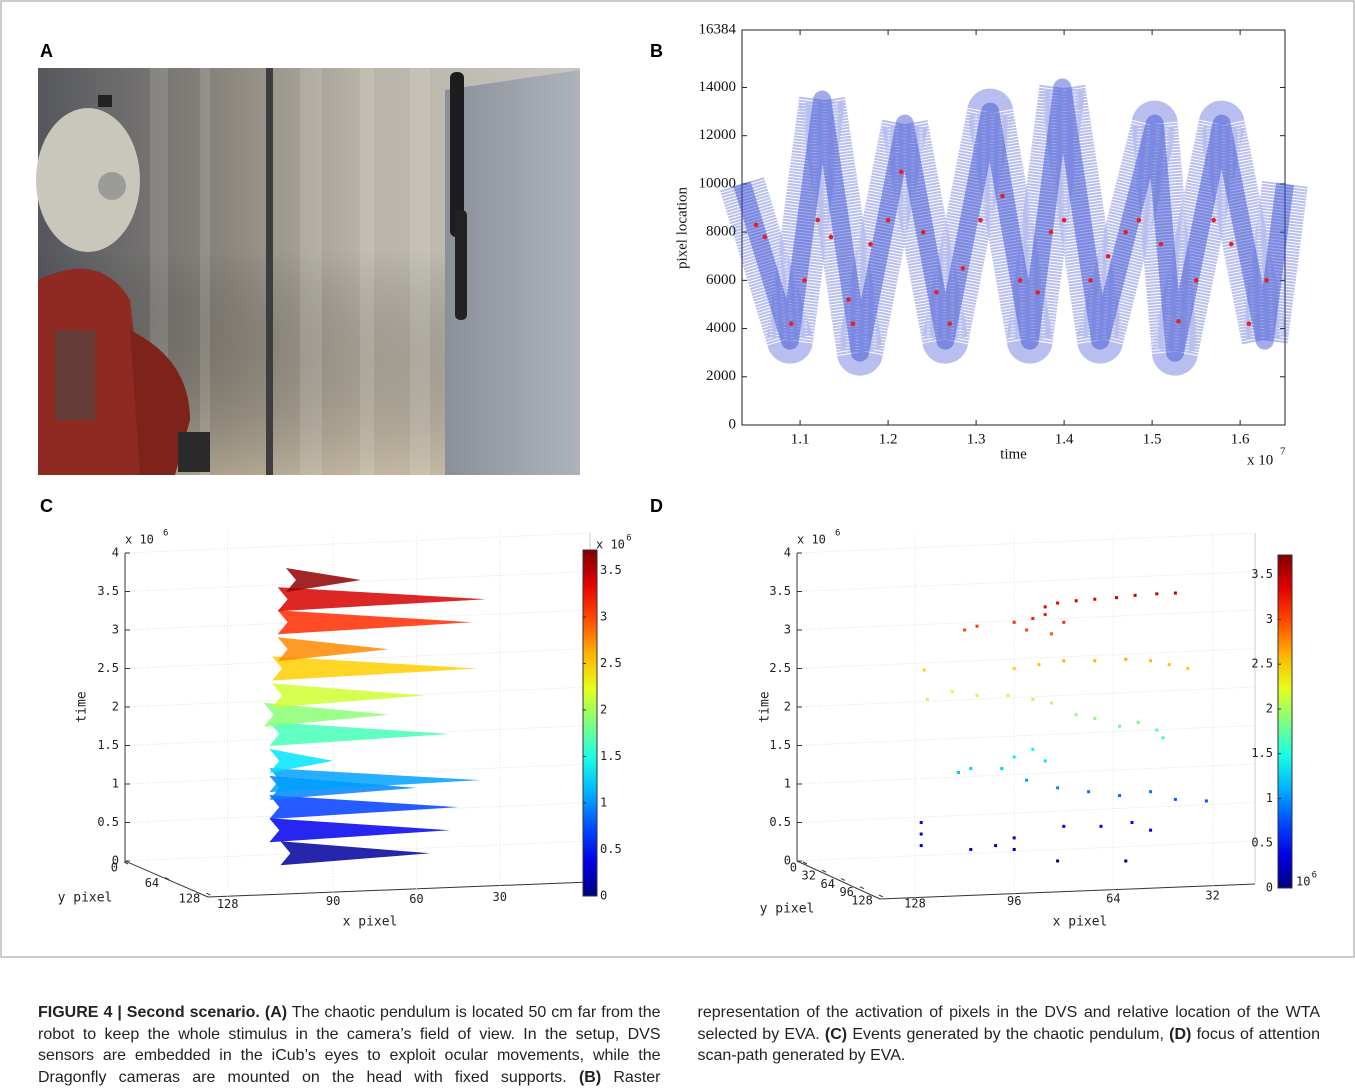  What do you see at coordinates (718, 135) in the screenshot?
I see `y-tick-label: 12000` at bounding box center [718, 135].